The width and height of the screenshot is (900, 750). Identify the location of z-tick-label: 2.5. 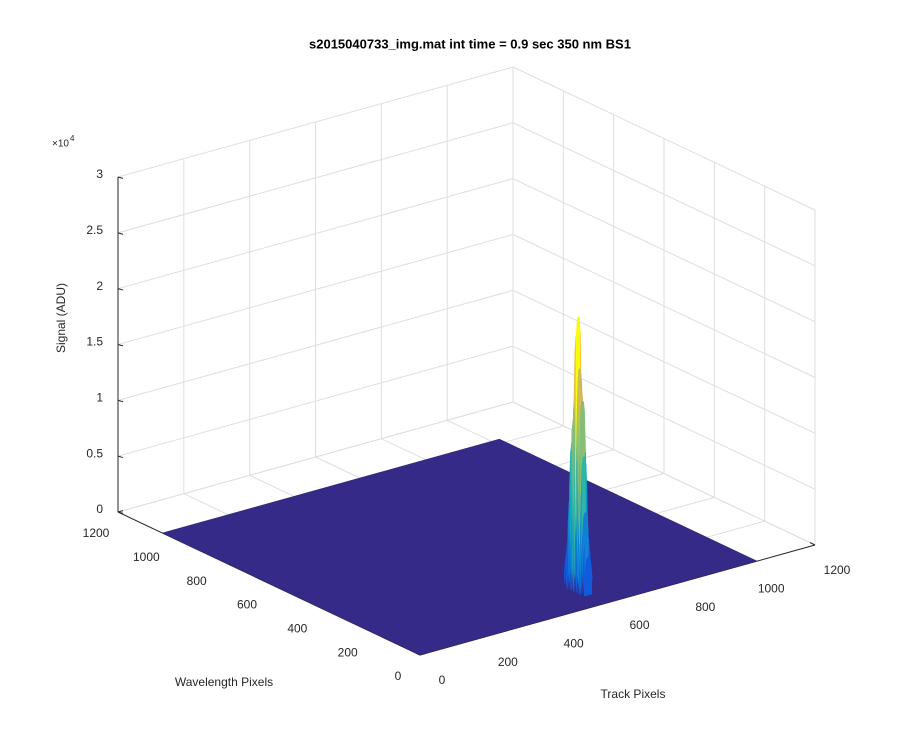
(94, 230).